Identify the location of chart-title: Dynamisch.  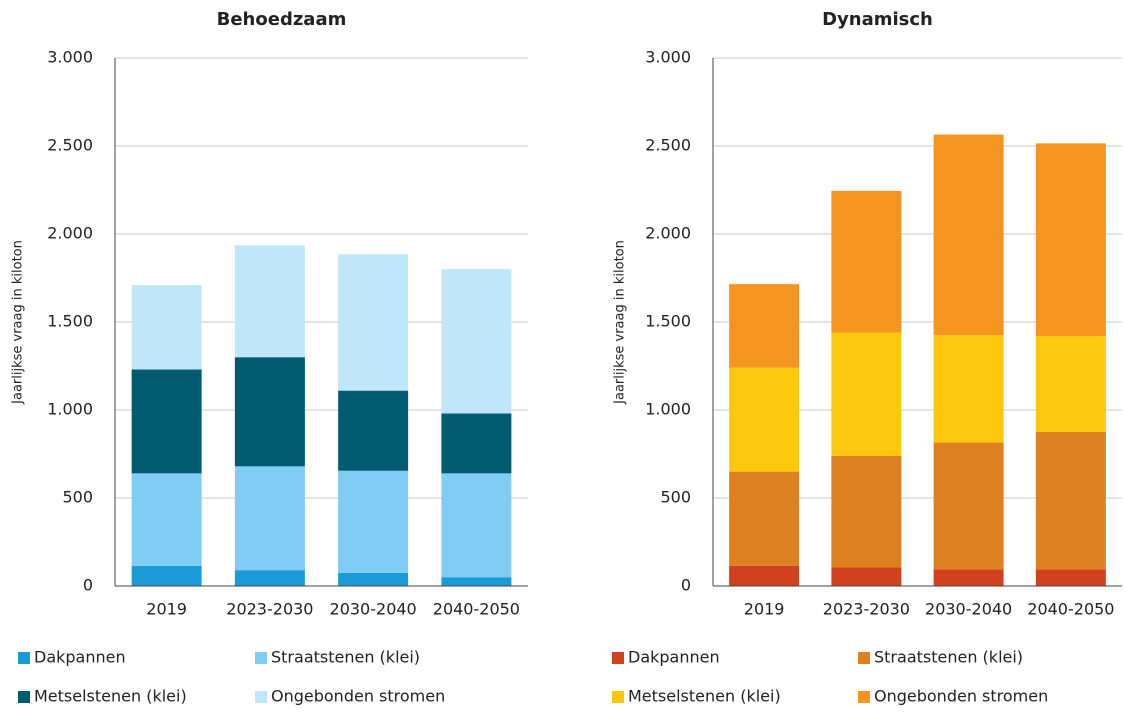
(877, 19).